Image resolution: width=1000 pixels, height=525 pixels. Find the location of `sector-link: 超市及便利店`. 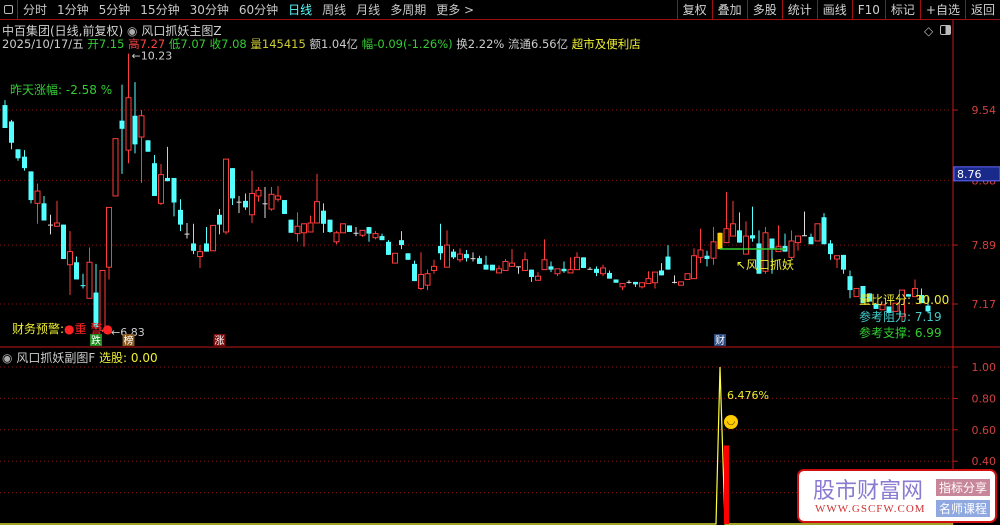

sector-link: 超市及便利店 is located at coordinates (606, 44).